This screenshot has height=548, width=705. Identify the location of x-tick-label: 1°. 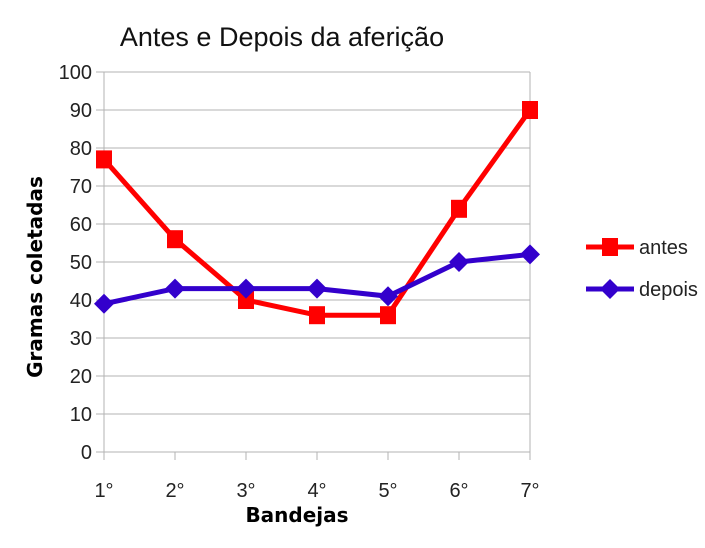
(103, 491).